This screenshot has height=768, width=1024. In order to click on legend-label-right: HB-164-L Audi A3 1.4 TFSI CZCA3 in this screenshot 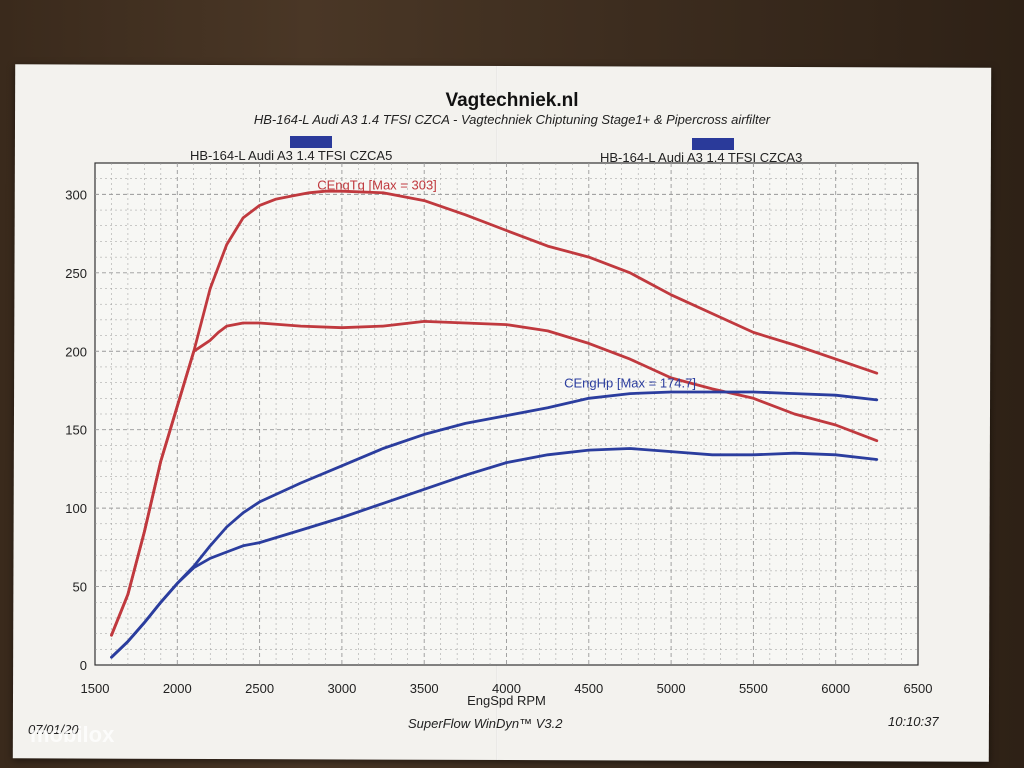, I will do `click(701, 157)`.